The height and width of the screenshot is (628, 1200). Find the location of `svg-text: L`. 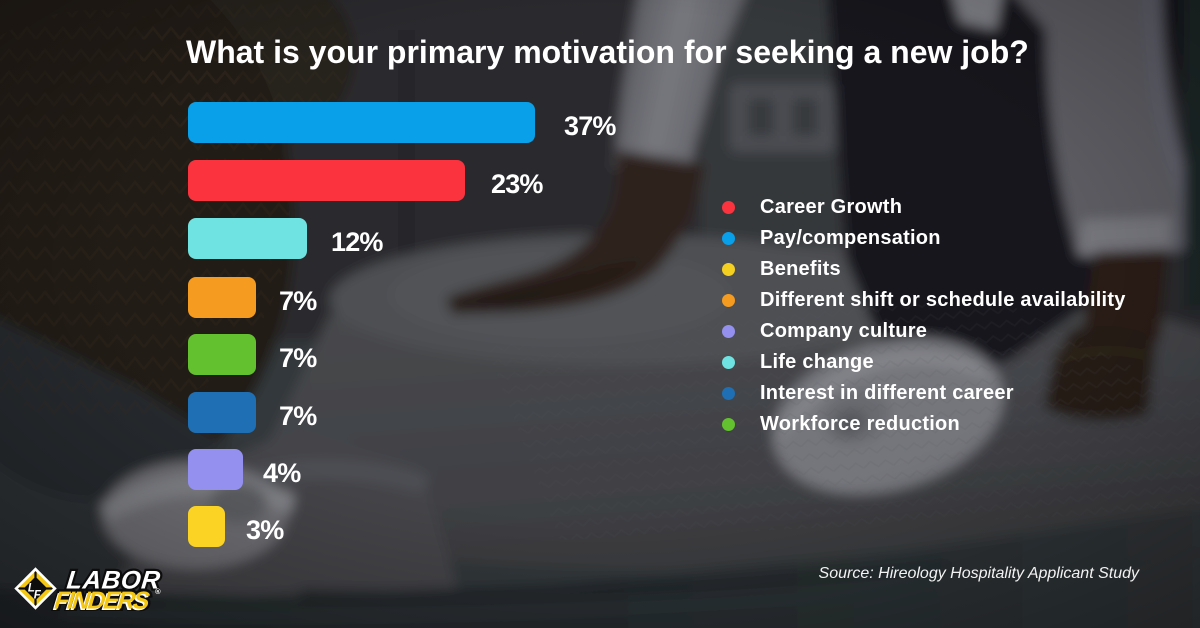

svg-text: L is located at coordinates (31, 588).